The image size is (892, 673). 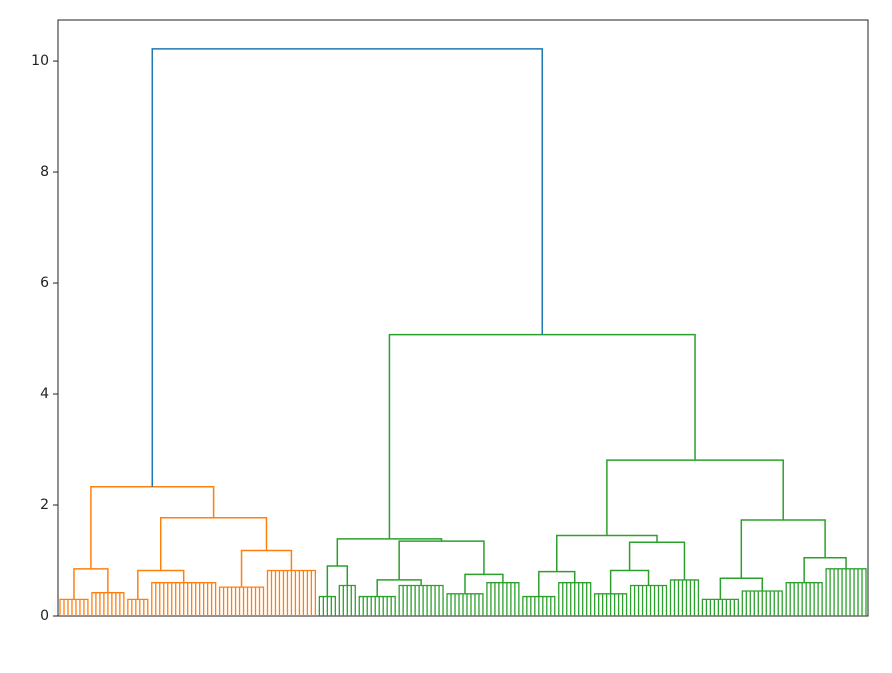 I want to click on y-tick-label: 10, so click(x=40, y=61).